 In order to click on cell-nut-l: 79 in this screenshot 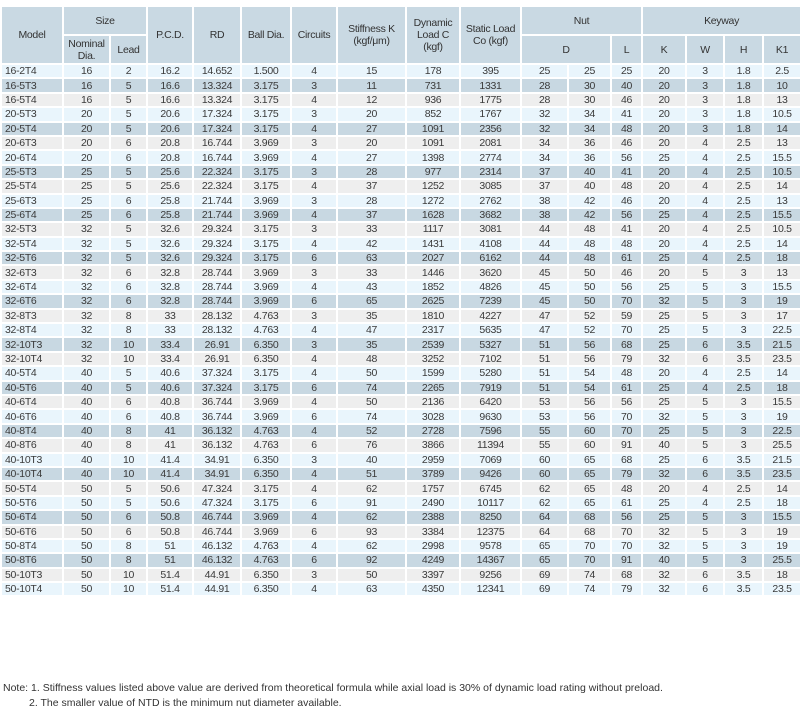, I will do `click(627, 589)`.